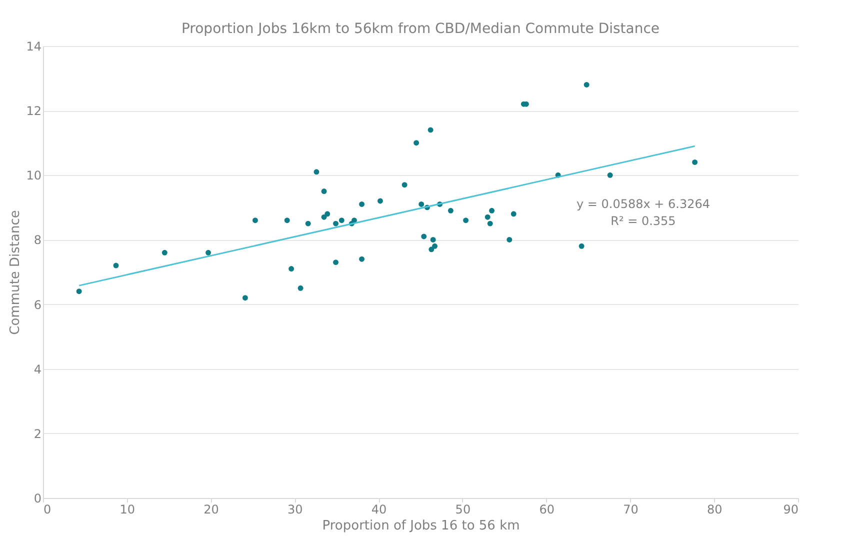 Image resolution: width=850 pixels, height=558 pixels. Describe the element at coordinates (714, 509) in the screenshot. I see `x-tick-label: 80` at that location.